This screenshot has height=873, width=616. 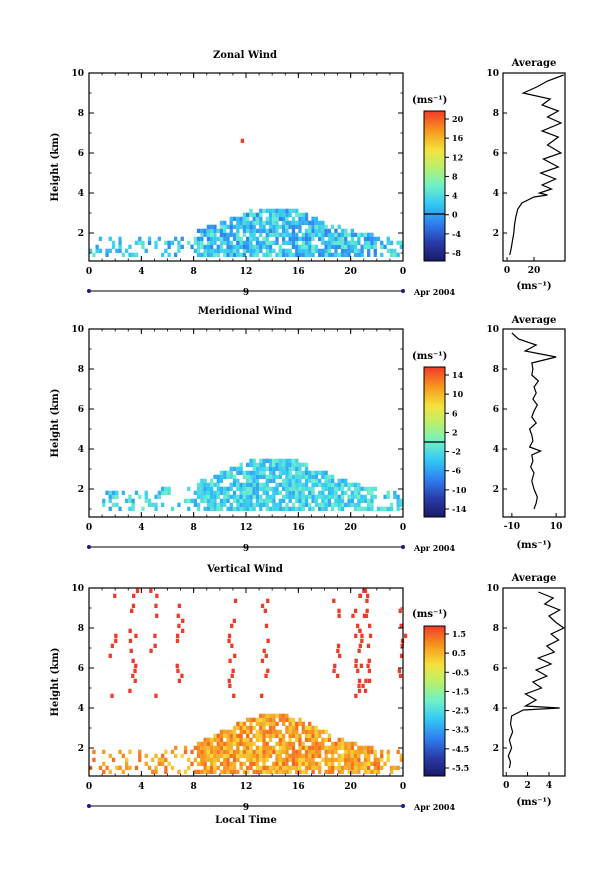 What do you see at coordinates (248, 681) in the screenshot?
I see `heatmap-cells` at bounding box center [248, 681].